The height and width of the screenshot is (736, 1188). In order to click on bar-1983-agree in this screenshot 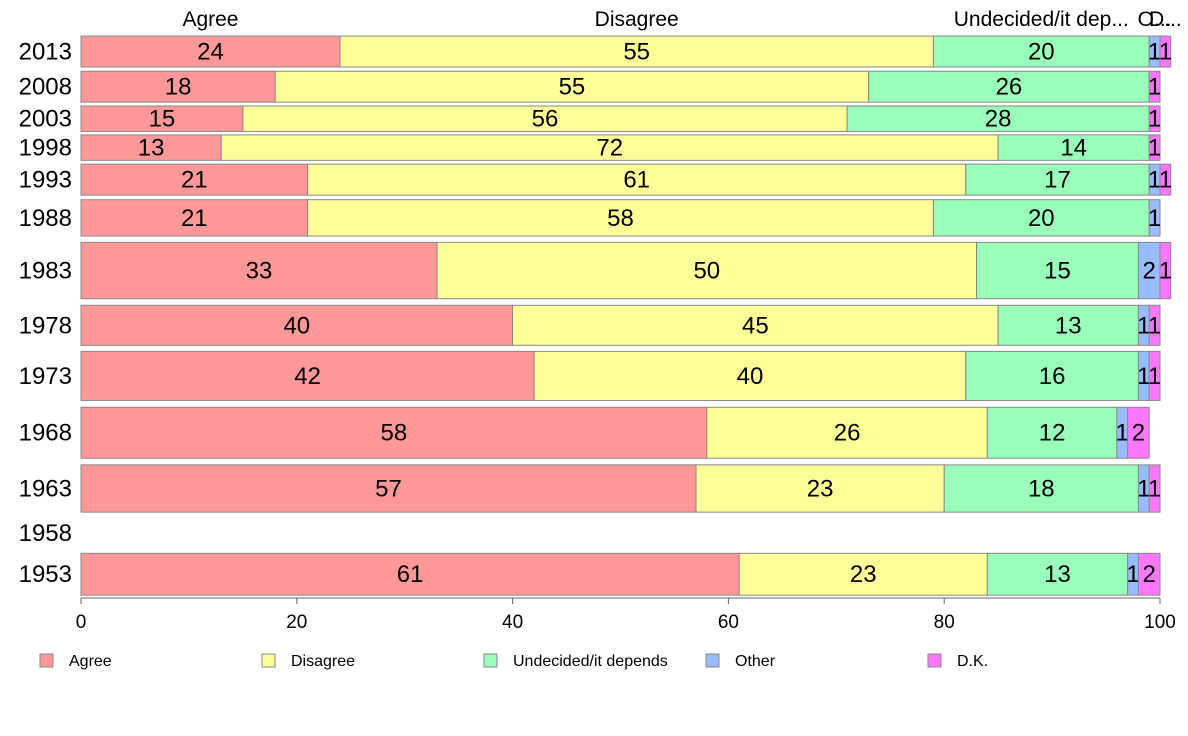, I will do `click(259, 270)`.